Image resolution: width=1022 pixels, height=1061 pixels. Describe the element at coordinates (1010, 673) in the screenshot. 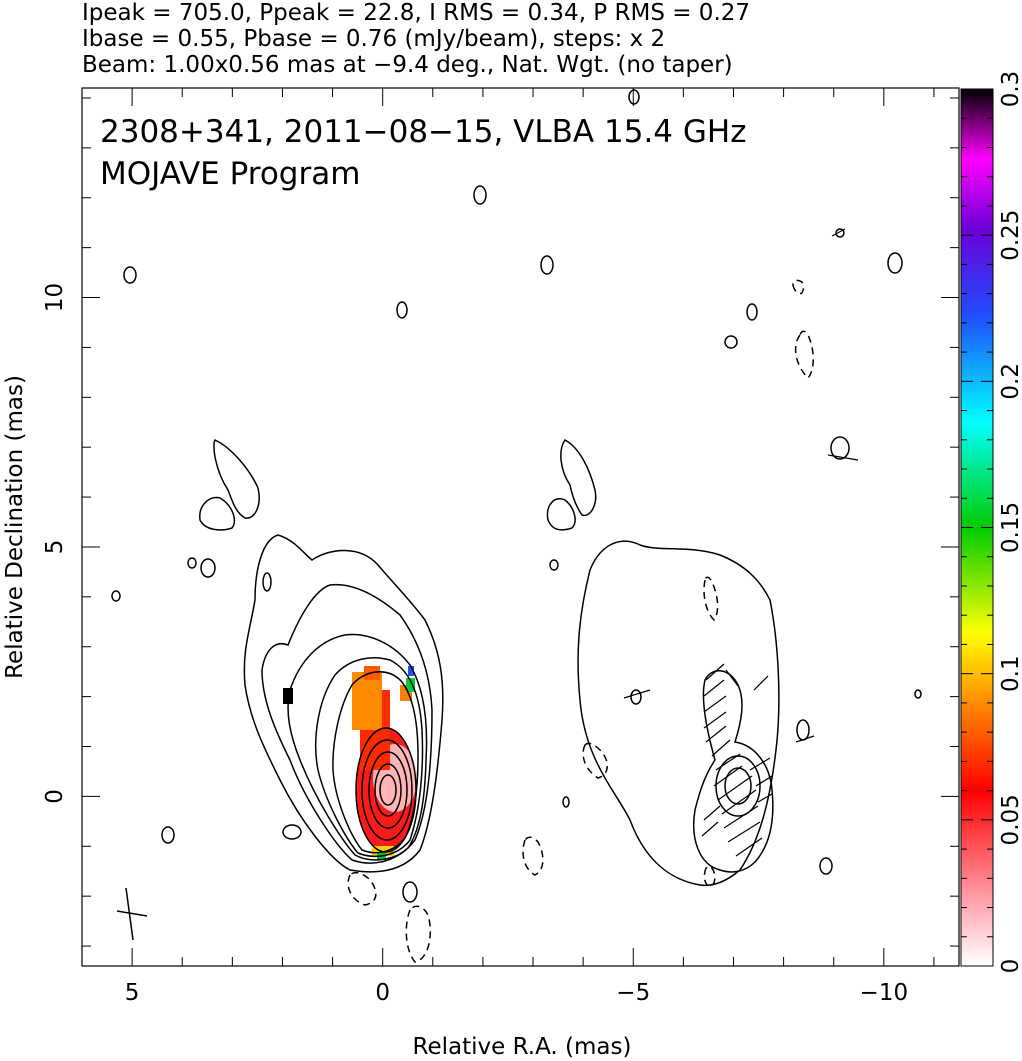

I see `colorbar-tick-label: 0.1` at that location.